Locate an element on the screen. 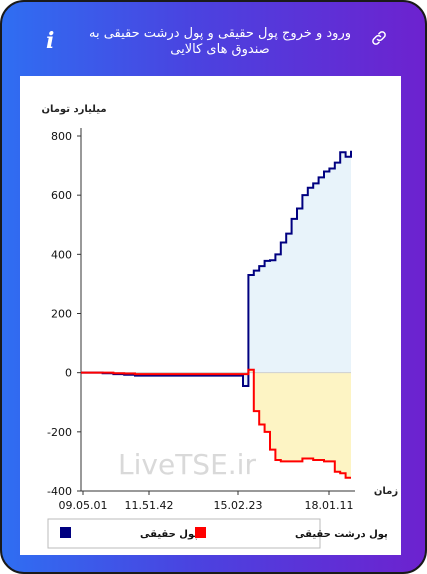 This screenshot has width=427, height=574. y-tick-label: 400 is located at coordinates (61, 254).